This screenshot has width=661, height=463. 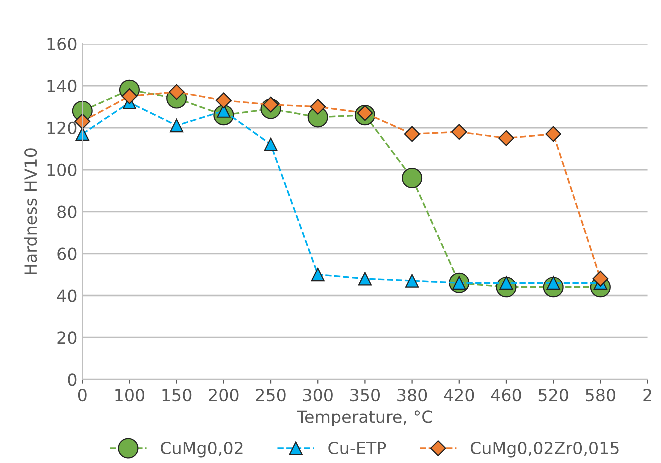 What do you see at coordinates (648, 395) in the screenshot?
I see `x-tick-label: 2` at bounding box center [648, 395].